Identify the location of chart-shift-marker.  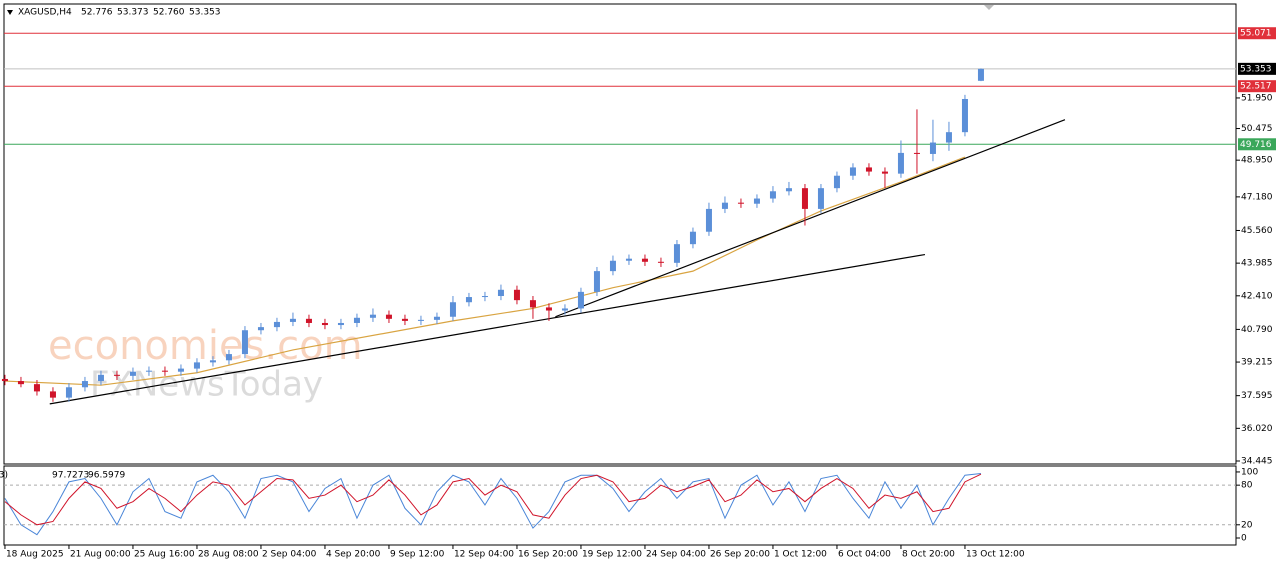
(989, 7).